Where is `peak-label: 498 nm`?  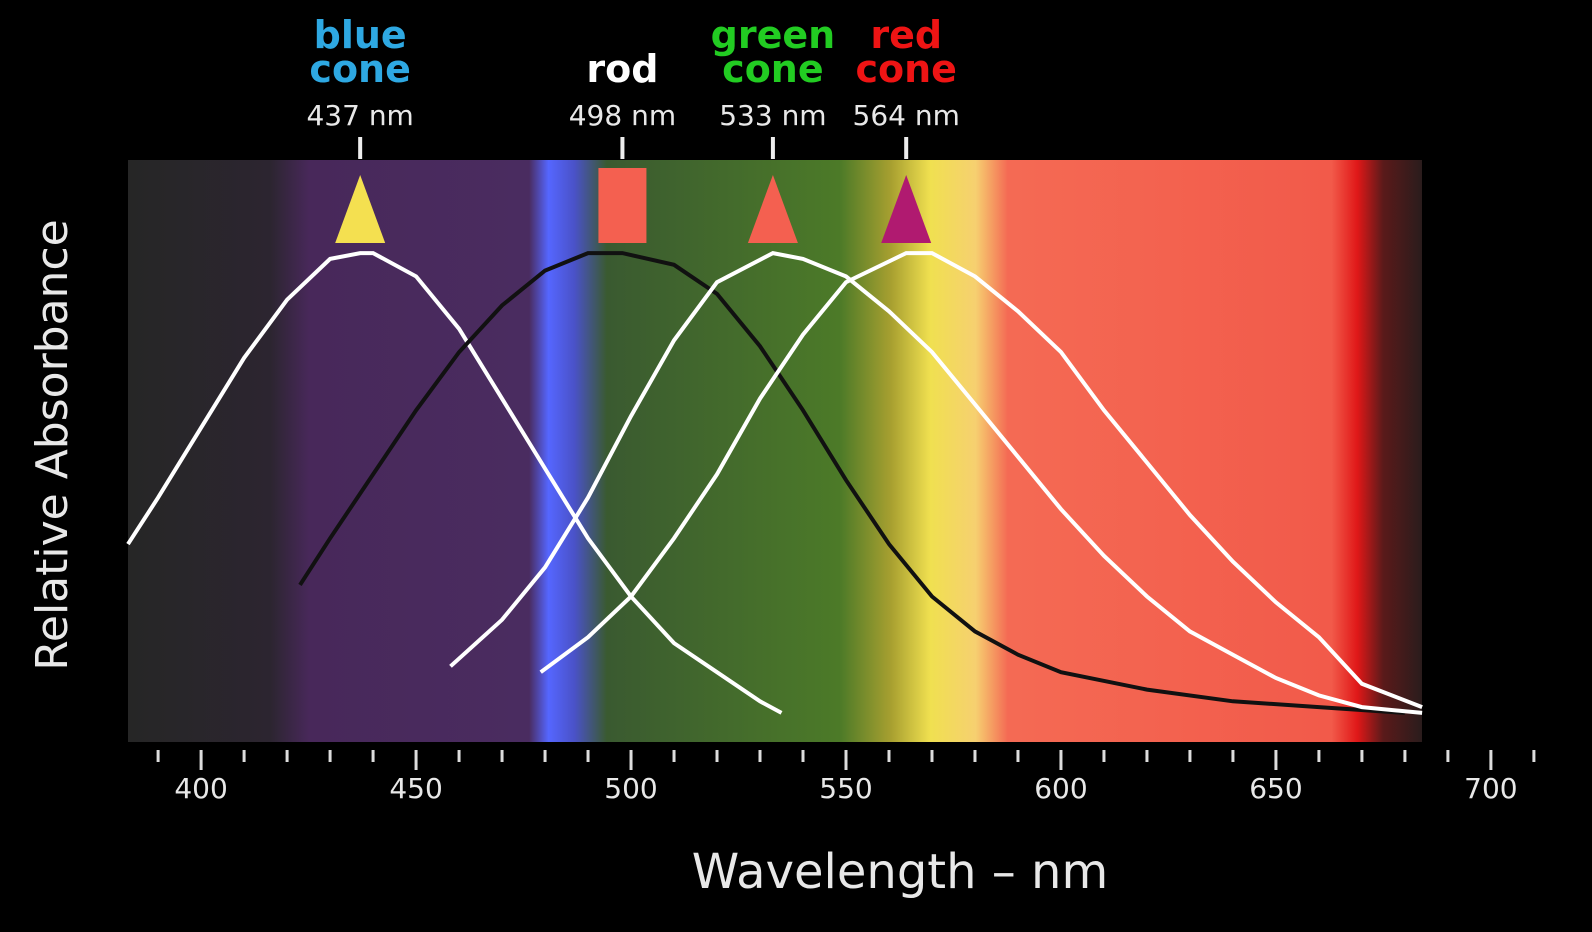 peak-label: 498 nm is located at coordinates (622, 115).